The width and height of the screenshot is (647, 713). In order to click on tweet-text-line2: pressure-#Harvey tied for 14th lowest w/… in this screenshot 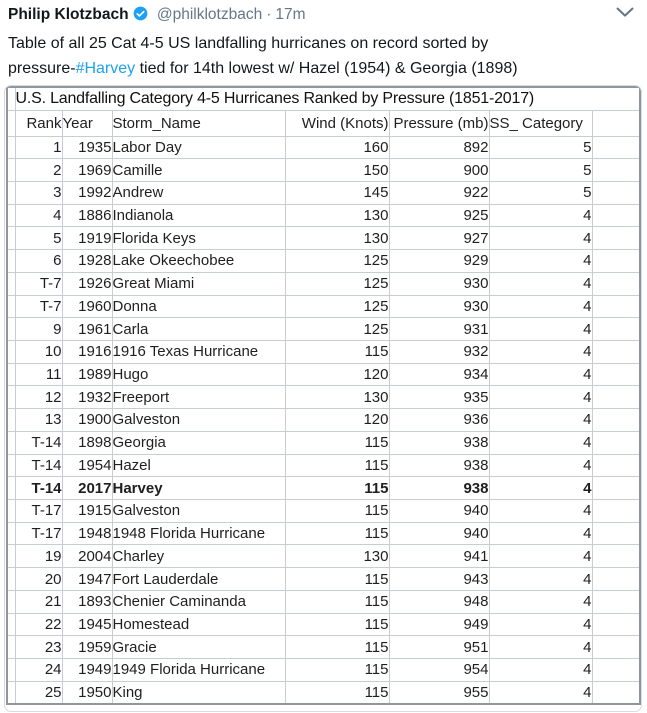, I will do `click(308, 68)`.